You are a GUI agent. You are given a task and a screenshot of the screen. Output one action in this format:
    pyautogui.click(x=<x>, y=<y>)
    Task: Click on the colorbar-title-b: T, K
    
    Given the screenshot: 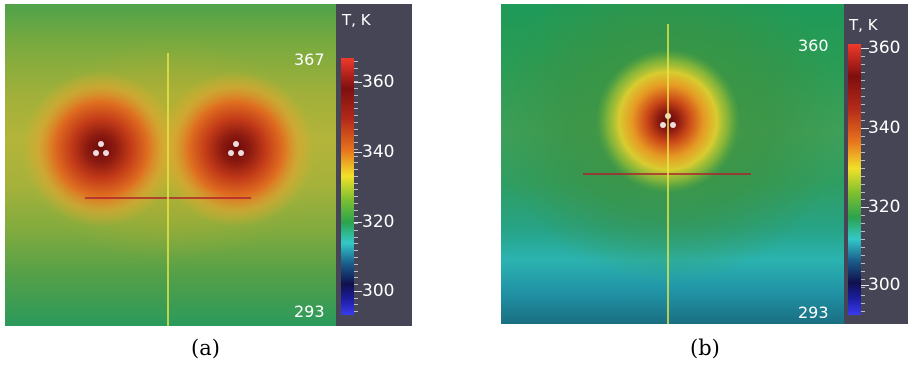 What is the action you would take?
    pyautogui.click(x=863, y=25)
    